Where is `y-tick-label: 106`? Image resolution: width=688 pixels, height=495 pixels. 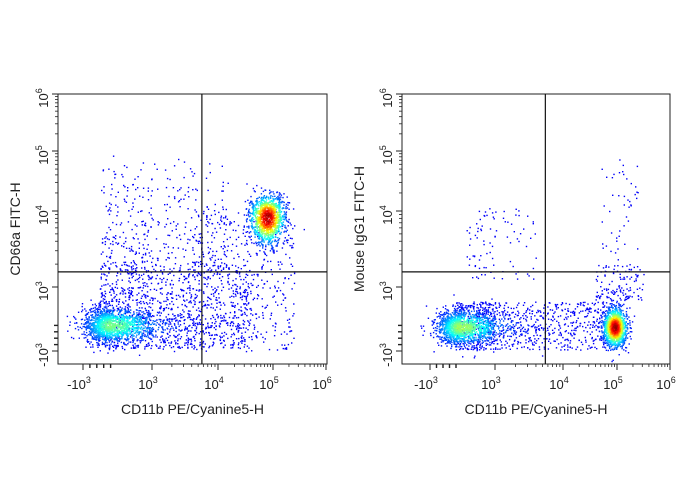 y-tick-label: 106 is located at coordinates (42, 97).